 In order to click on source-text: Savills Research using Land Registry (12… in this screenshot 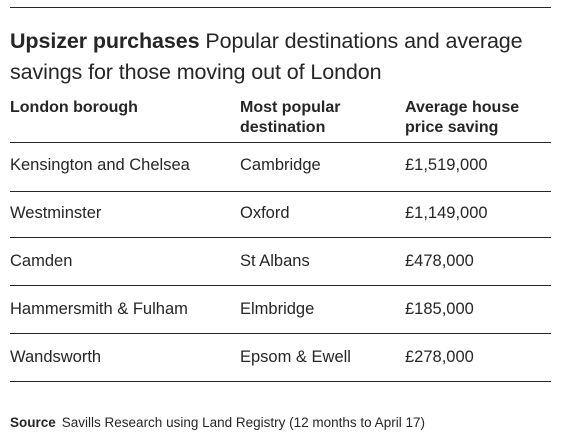, I will do `click(243, 422)`.